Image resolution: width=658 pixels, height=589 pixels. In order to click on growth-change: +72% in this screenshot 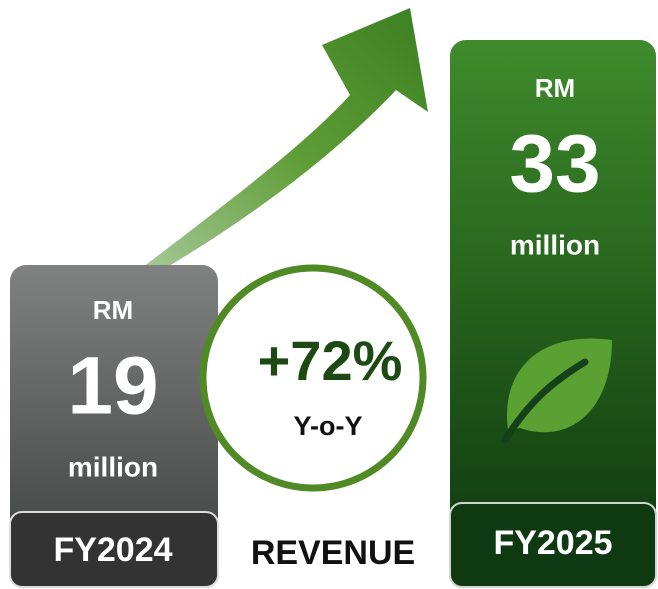, I will do `click(330, 360)`.